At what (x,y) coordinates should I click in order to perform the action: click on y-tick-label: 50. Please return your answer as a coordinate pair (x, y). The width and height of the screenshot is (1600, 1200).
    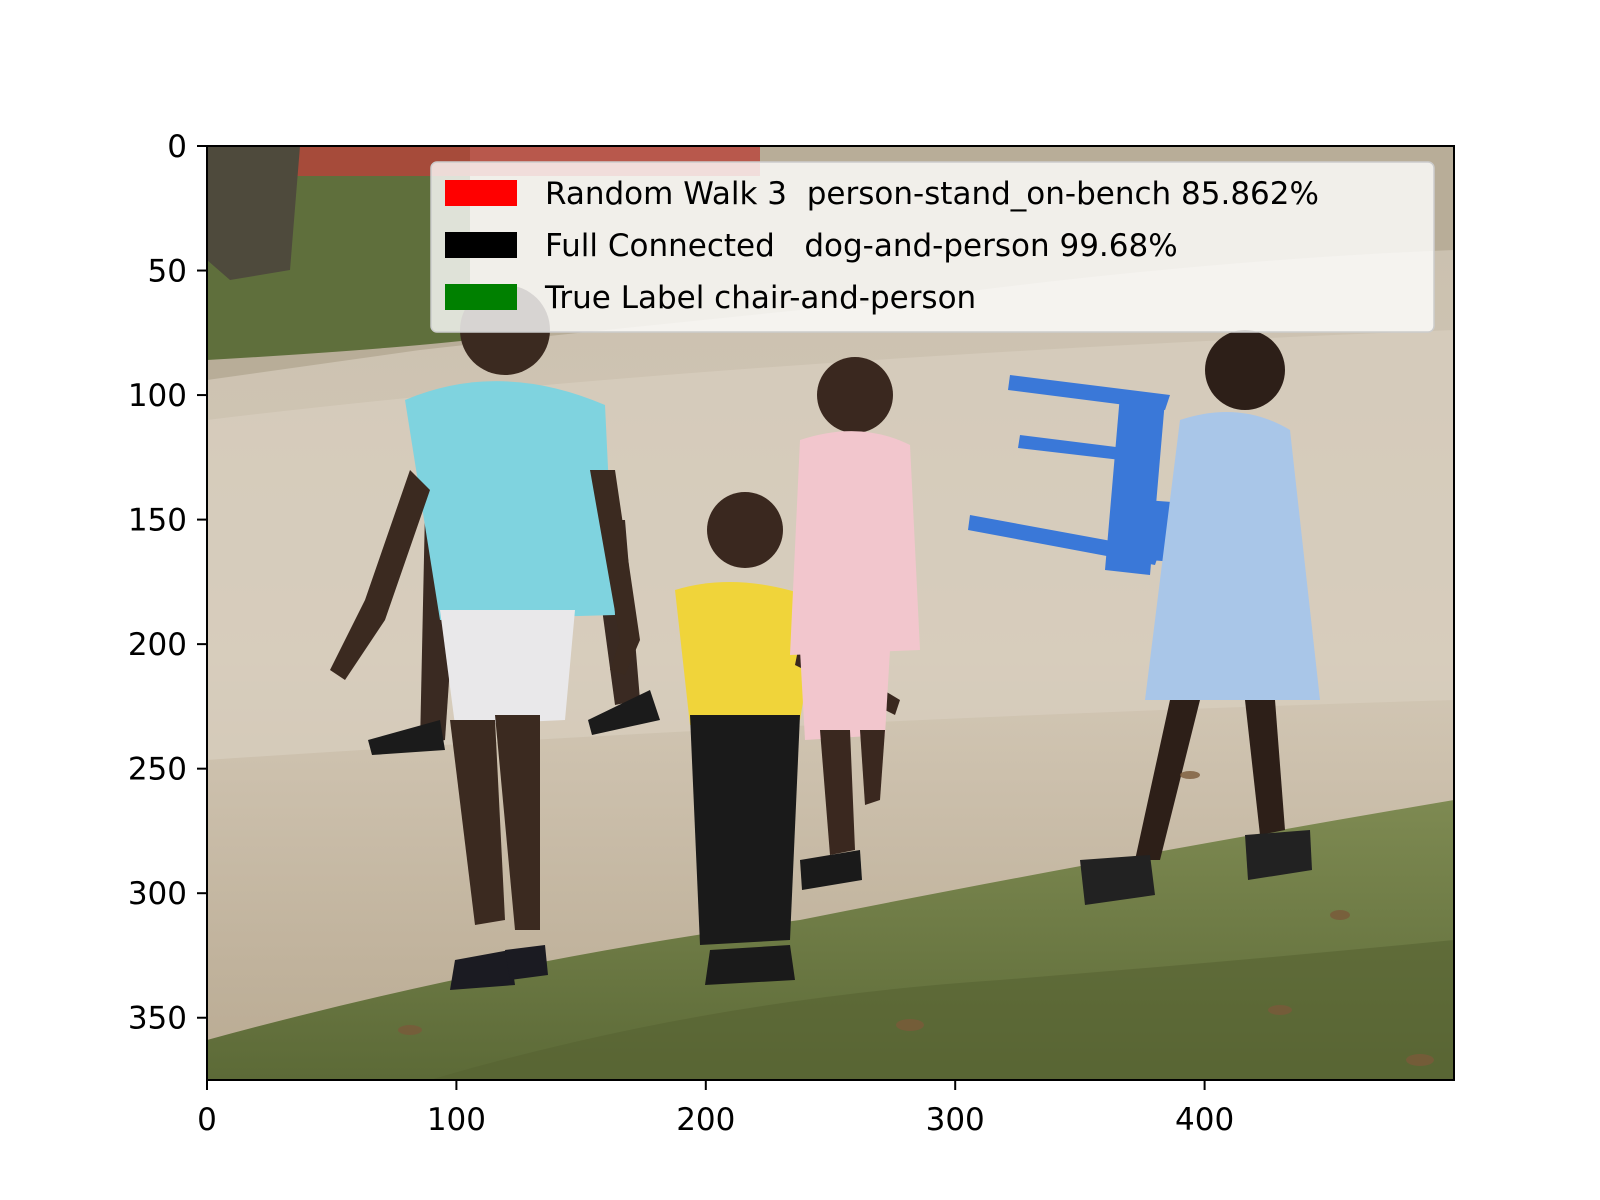
    Looking at the image, I should click on (167, 272).